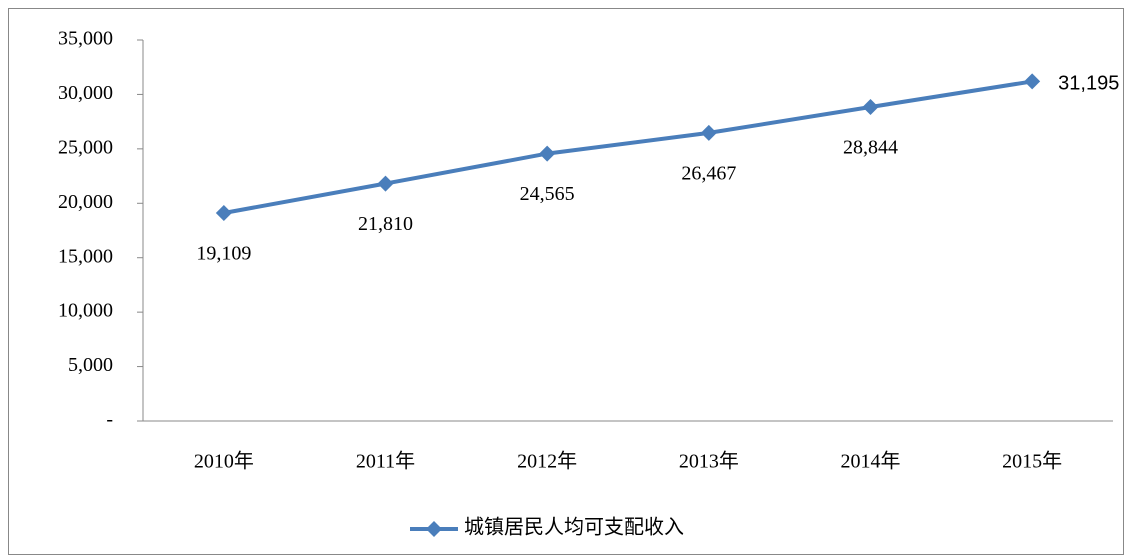  I want to click on y-tick-label: 25,000, so click(85, 147).